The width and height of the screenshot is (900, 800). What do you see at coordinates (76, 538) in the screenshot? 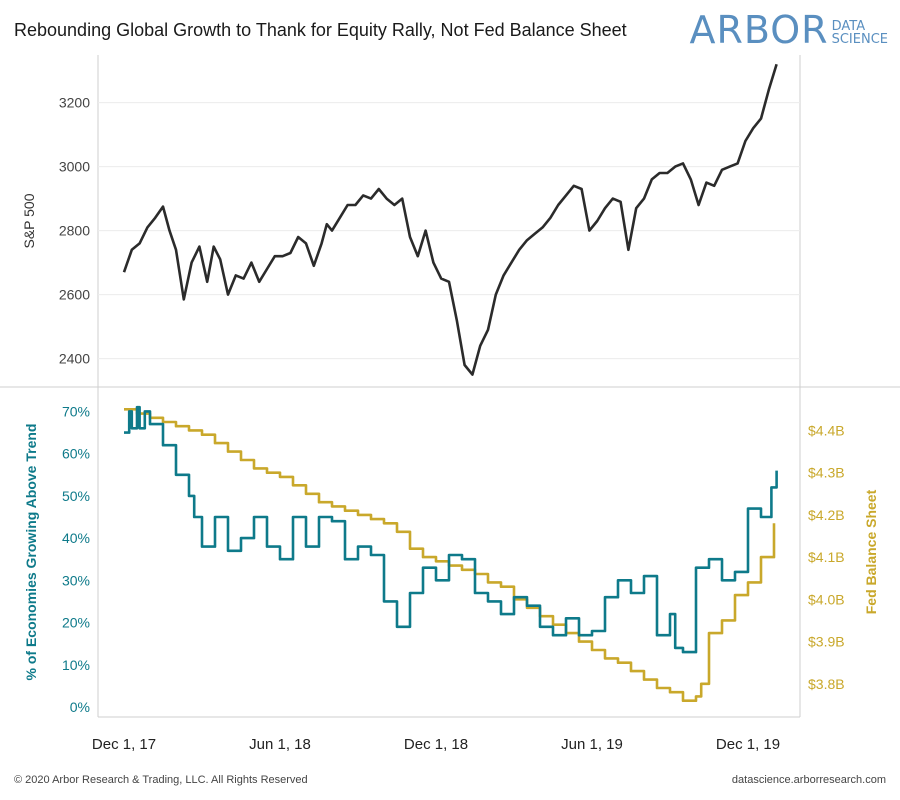
I see `left-y-tick-label: 40%` at bounding box center [76, 538].